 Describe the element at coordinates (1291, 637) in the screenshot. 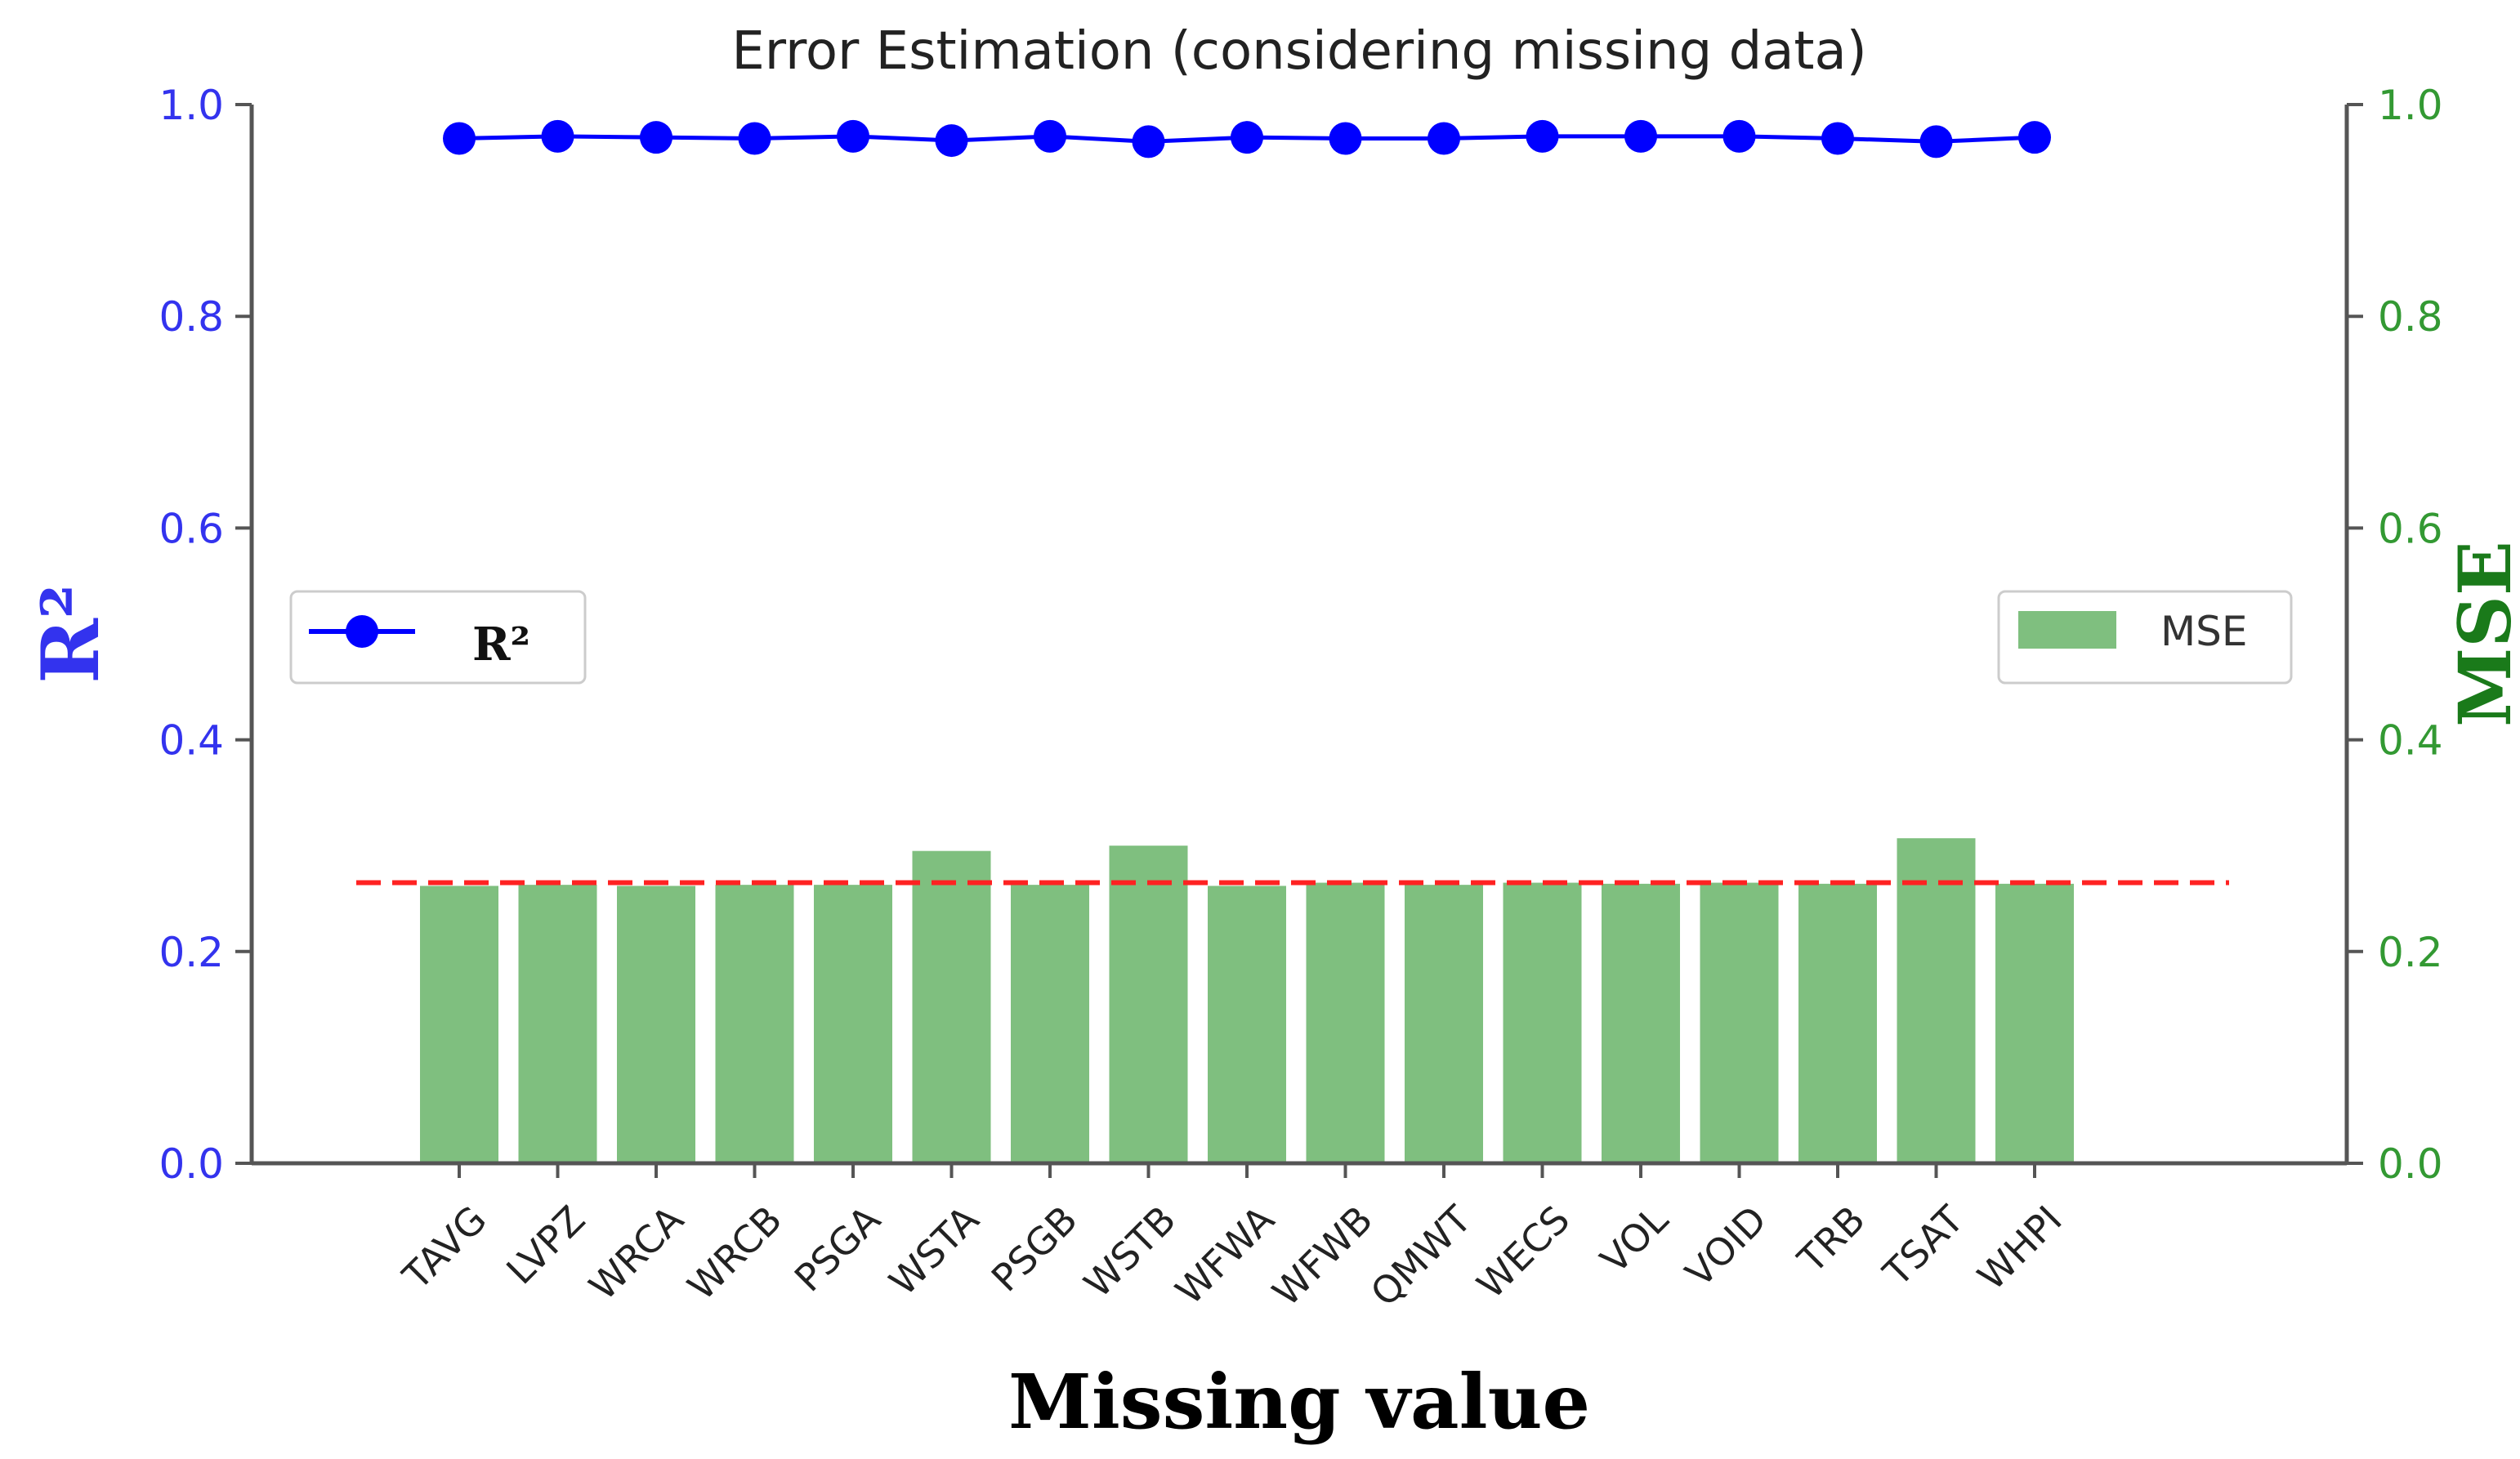

I see `legends: R² MSE` at that location.